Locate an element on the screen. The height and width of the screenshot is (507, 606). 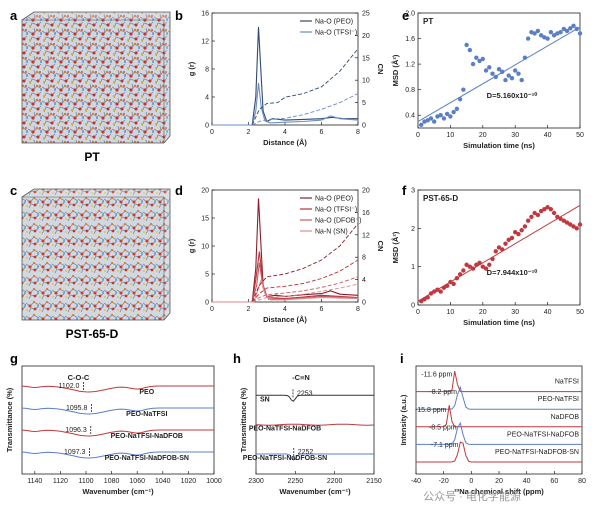
y-axis-title: Transmittance (%) is located at coordinates (9, 419).